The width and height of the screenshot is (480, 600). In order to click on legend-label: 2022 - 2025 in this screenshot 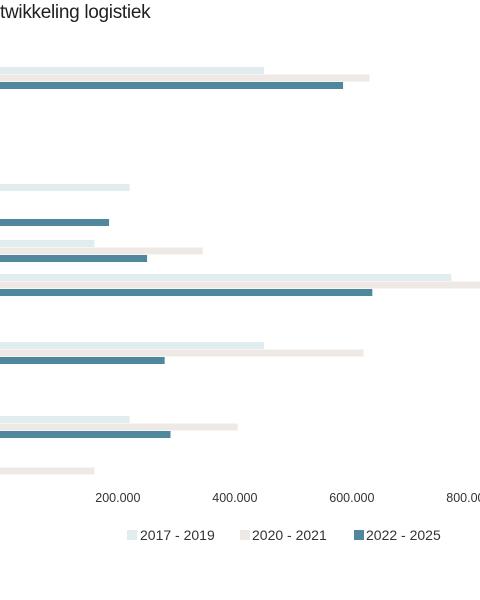, I will do `click(403, 535)`.